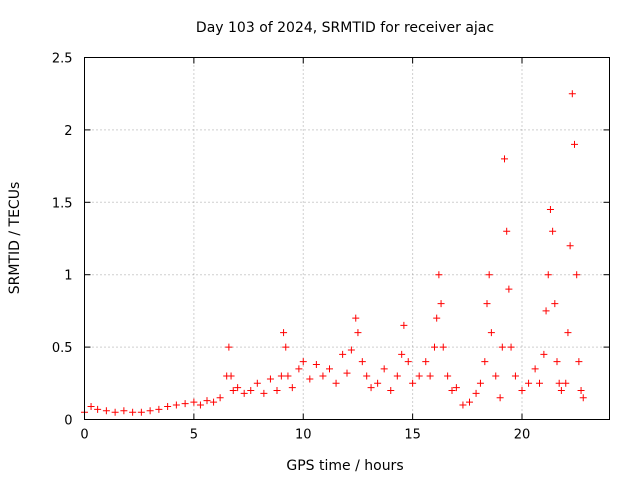  I want to click on x-tick-label: 10, so click(303, 435).